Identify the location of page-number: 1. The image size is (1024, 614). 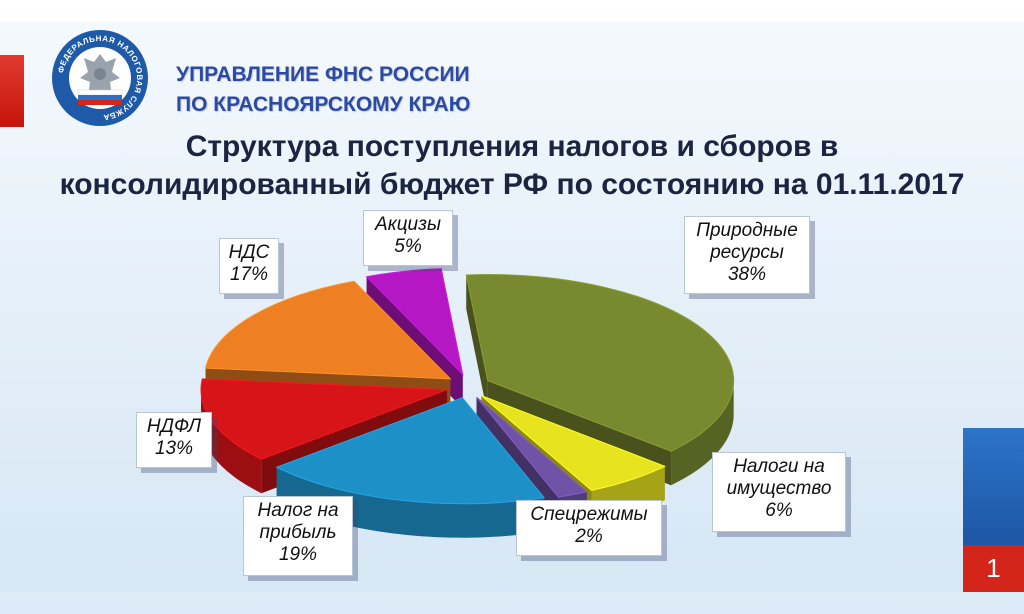
(993, 568).